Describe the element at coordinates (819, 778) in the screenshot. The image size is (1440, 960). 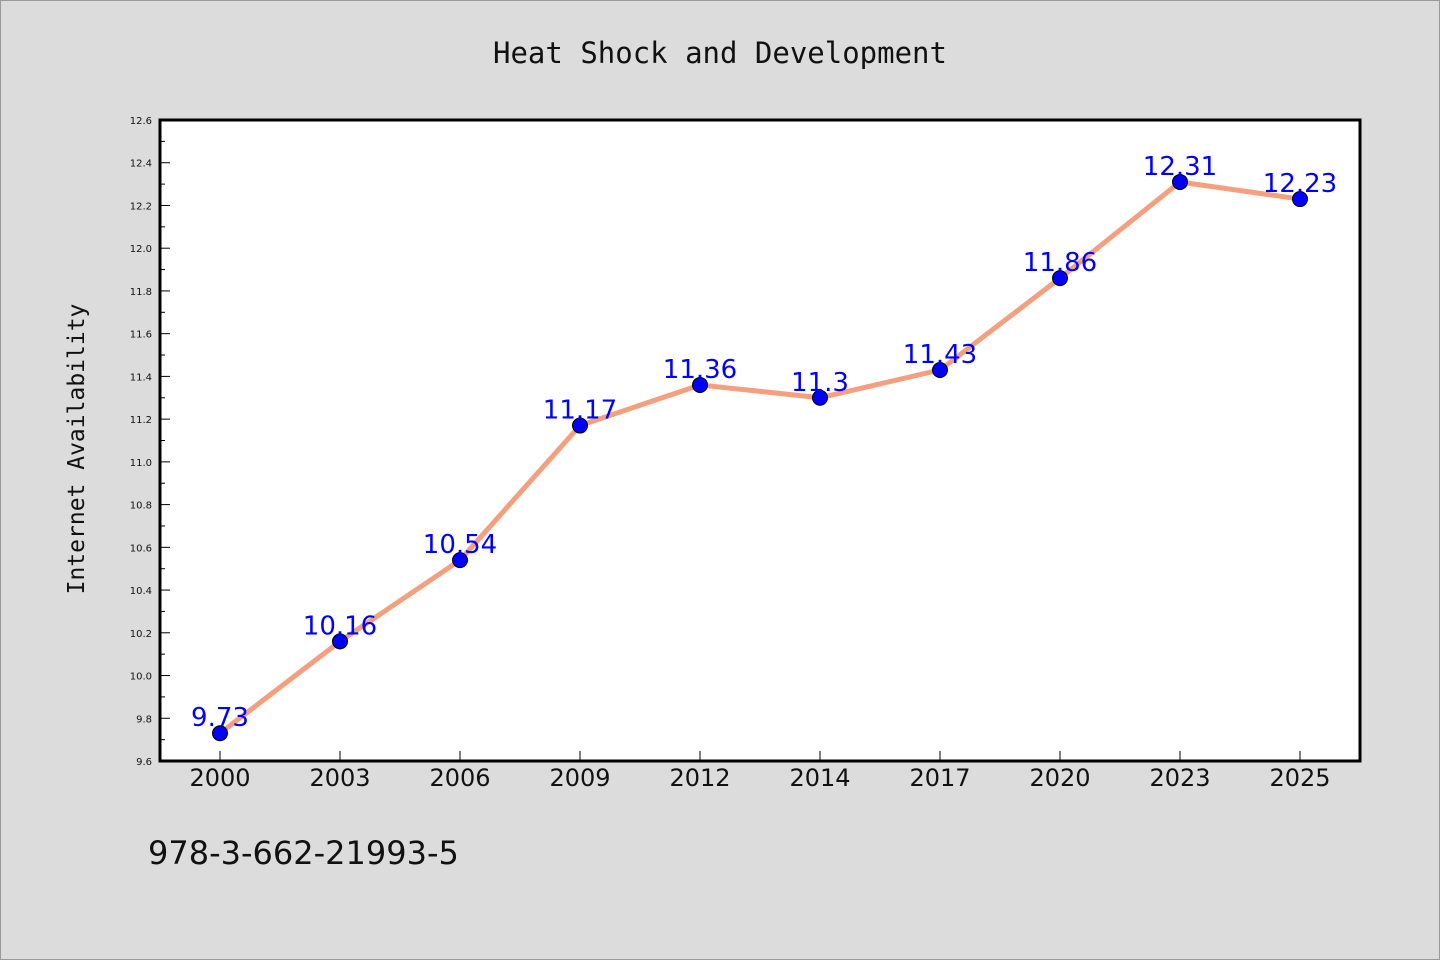
I see `x-tick-label: 2014` at that location.